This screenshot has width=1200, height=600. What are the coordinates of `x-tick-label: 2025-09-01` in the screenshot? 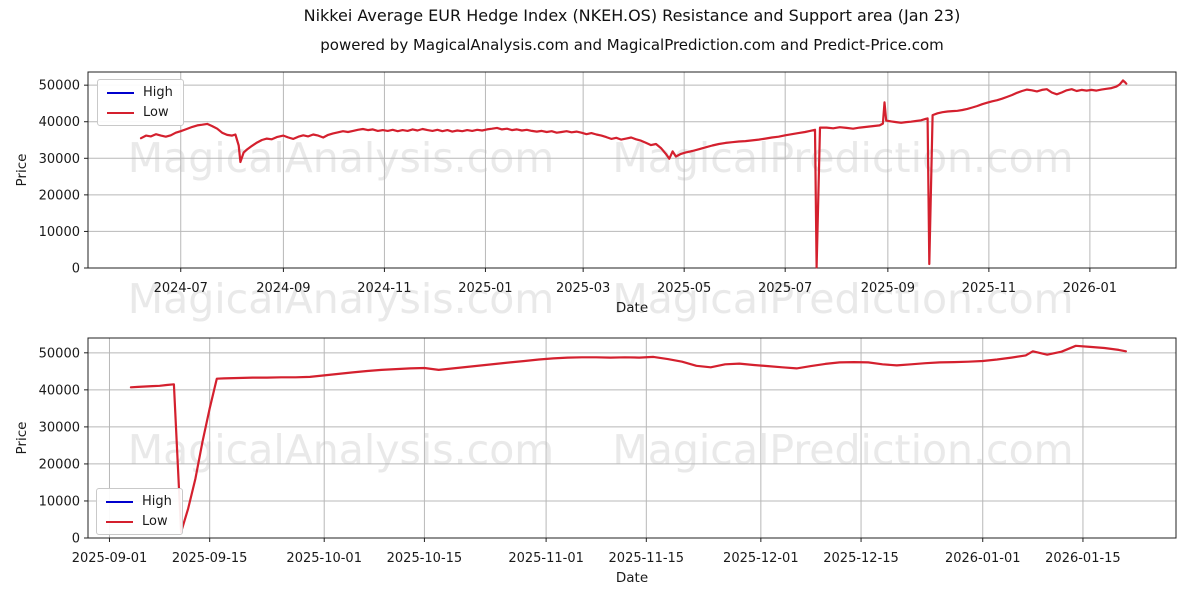 It's located at (110, 558).